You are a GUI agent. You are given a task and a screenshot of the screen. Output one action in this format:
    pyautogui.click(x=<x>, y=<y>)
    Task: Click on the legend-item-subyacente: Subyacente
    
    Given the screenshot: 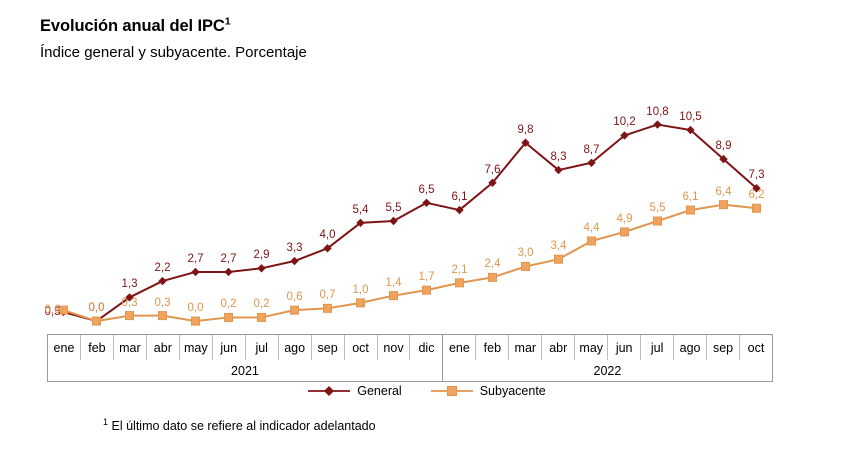 What is the action you would take?
    pyautogui.click(x=488, y=391)
    